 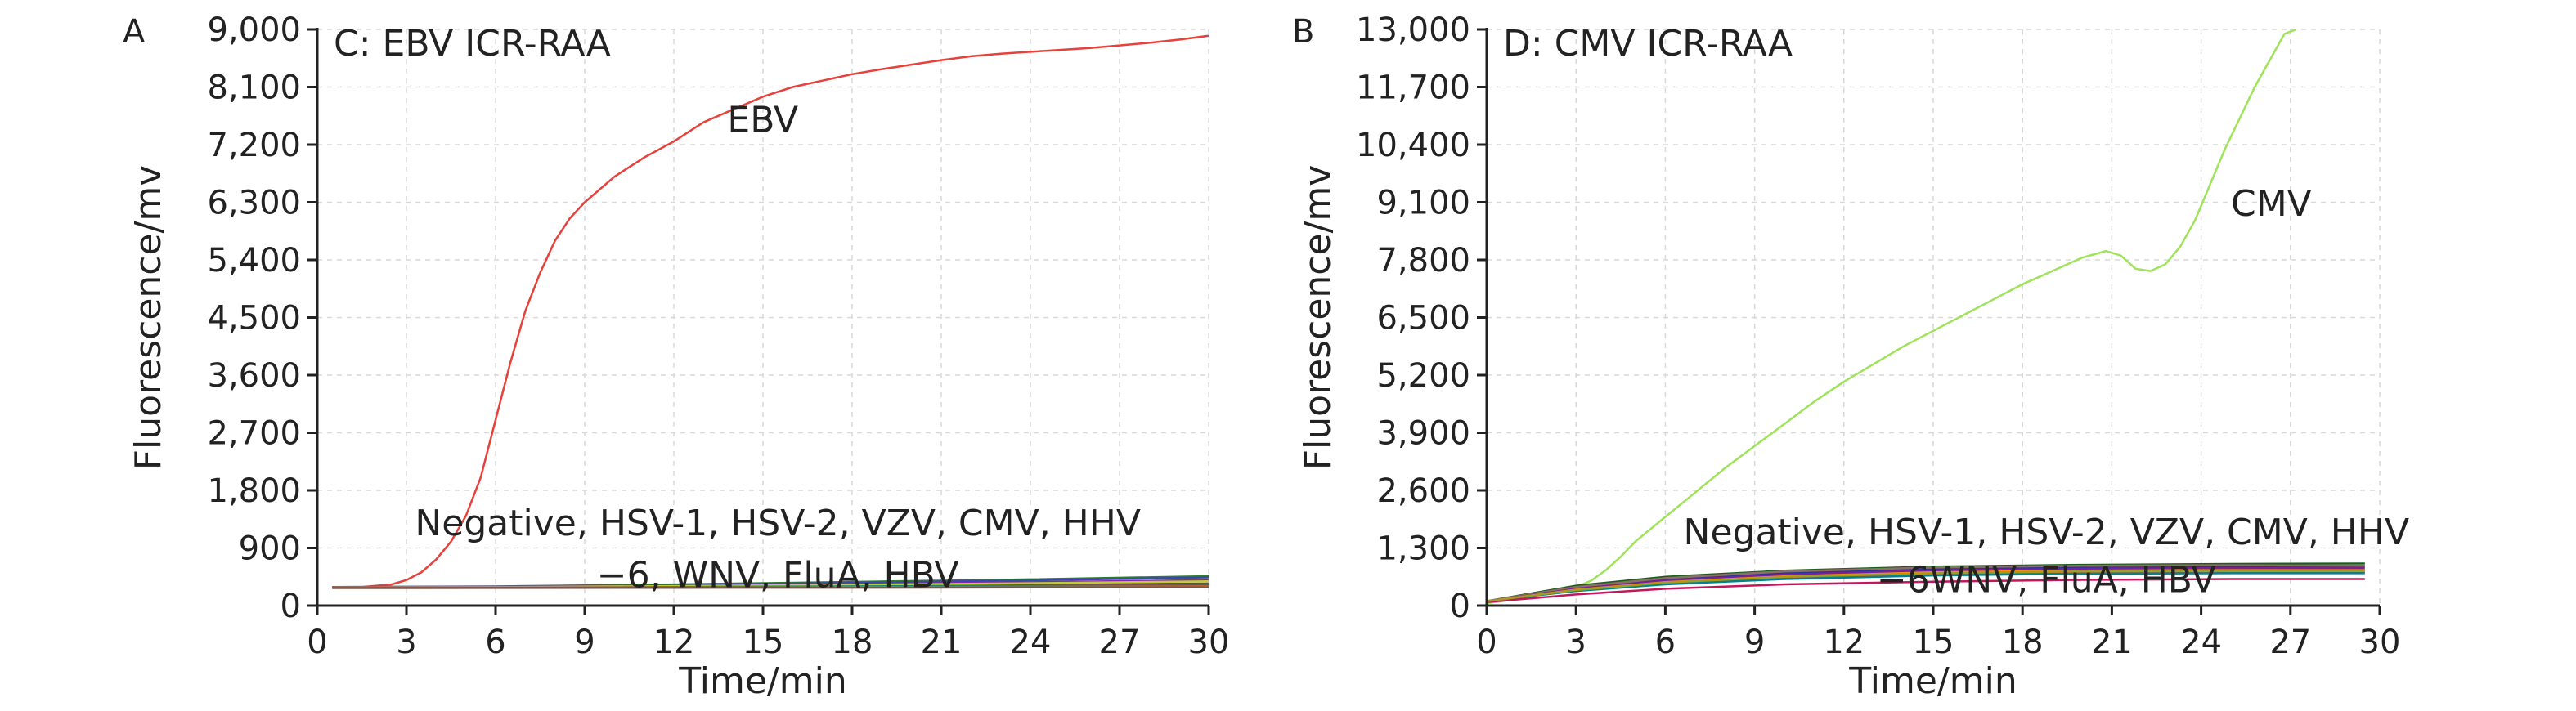 What do you see at coordinates (254, 145) in the screenshot?
I see `y-tick-label: 7,200` at bounding box center [254, 145].